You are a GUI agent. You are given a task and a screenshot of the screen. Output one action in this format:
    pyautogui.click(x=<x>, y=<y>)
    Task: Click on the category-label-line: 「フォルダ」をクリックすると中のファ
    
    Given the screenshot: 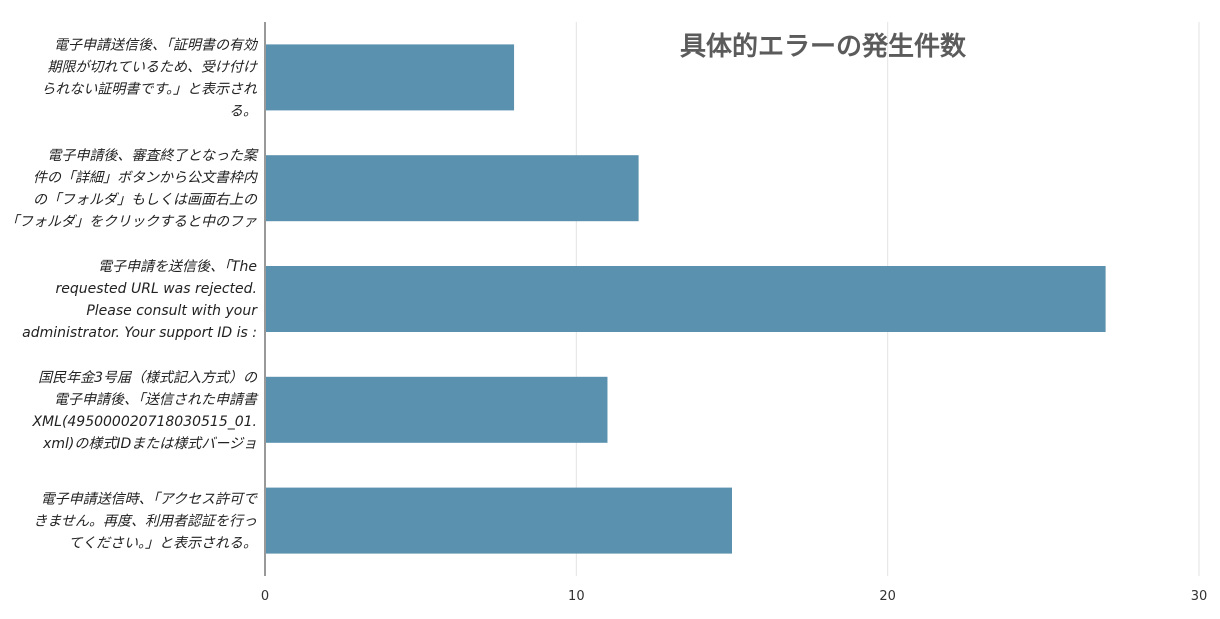 What is the action you would take?
    pyautogui.click(x=131, y=222)
    